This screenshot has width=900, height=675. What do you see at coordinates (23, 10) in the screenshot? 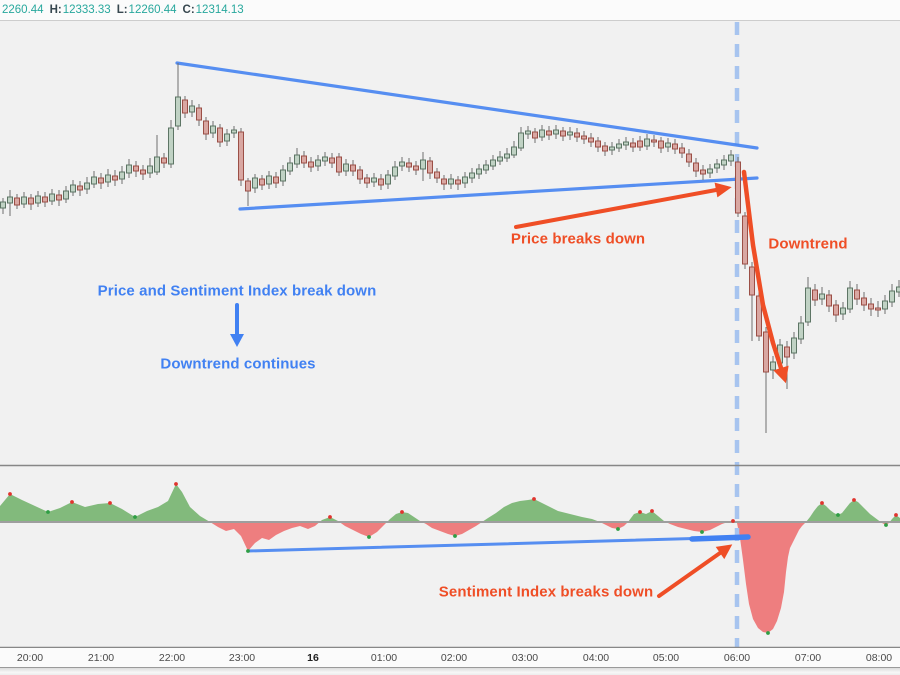
I see `open-value: 2260.44` at bounding box center [23, 10].